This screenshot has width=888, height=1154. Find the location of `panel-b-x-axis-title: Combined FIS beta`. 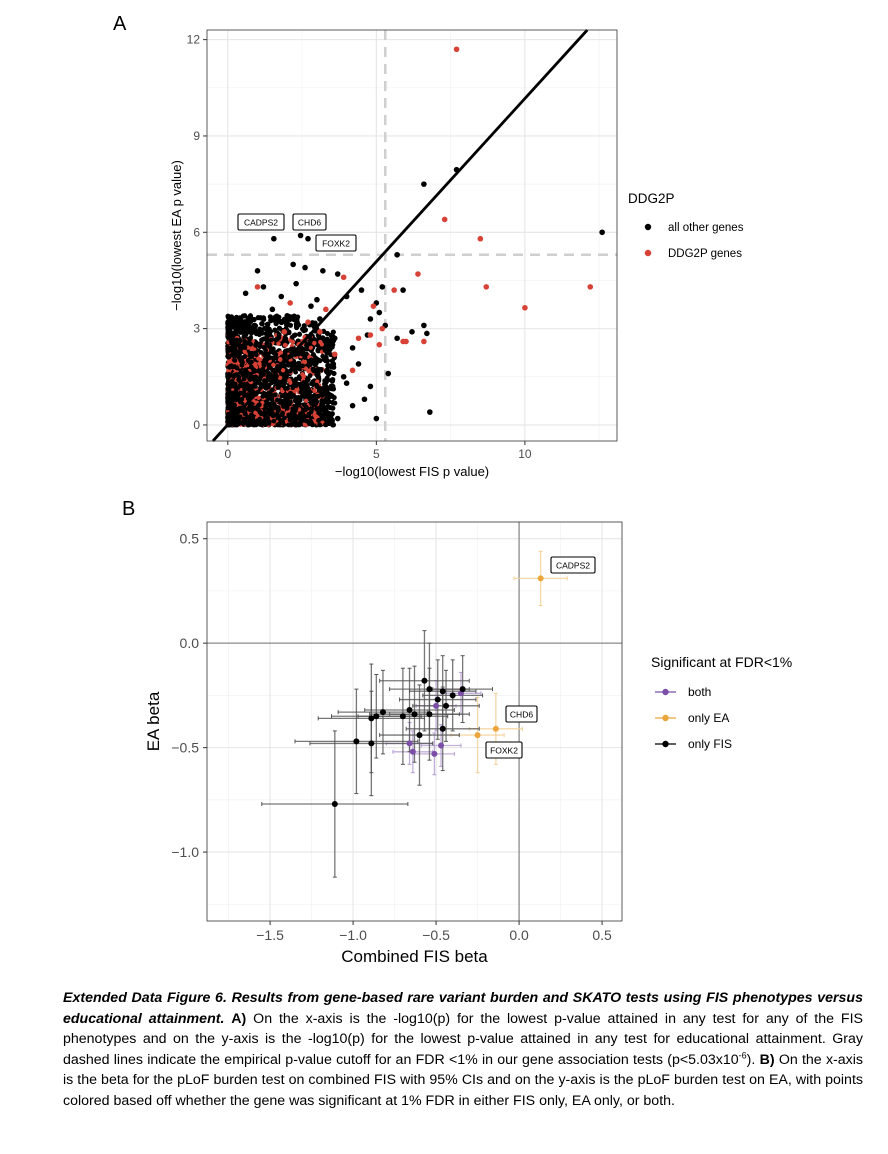

panel-b-x-axis-title: Combined FIS beta is located at coordinates (414, 956).